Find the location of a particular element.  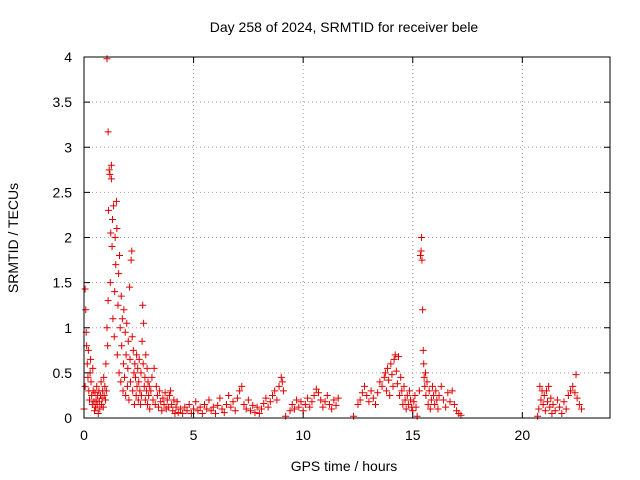

y-tick-label: 2 is located at coordinates (68, 238).